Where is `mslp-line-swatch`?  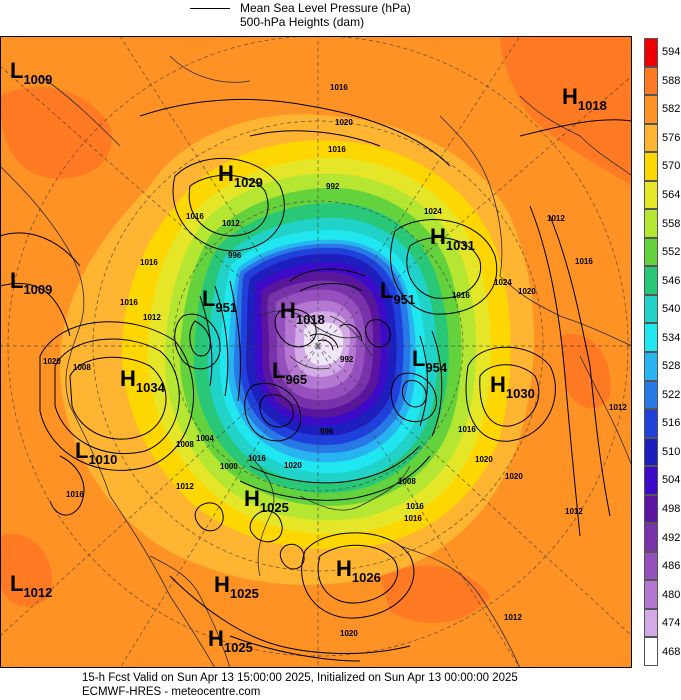
mslp-line-swatch is located at coordinates (210, 8).